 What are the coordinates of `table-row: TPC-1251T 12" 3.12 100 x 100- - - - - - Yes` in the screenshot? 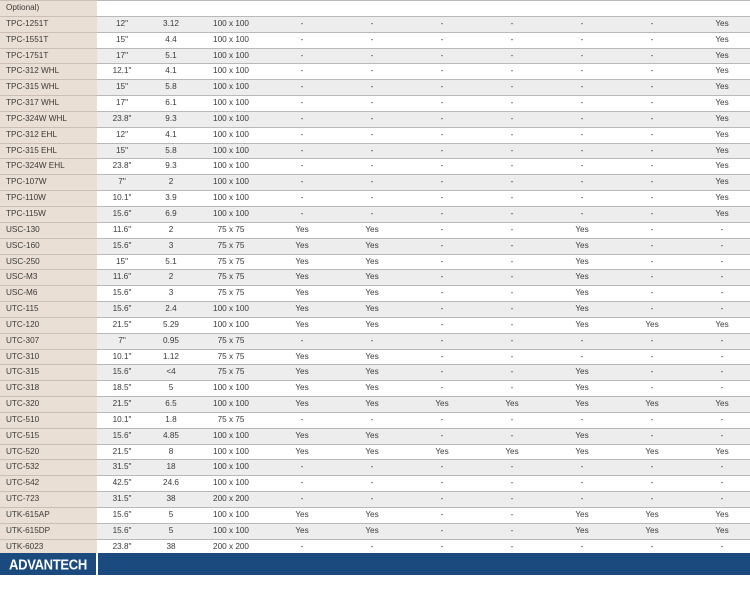 It's located at (375, 24).